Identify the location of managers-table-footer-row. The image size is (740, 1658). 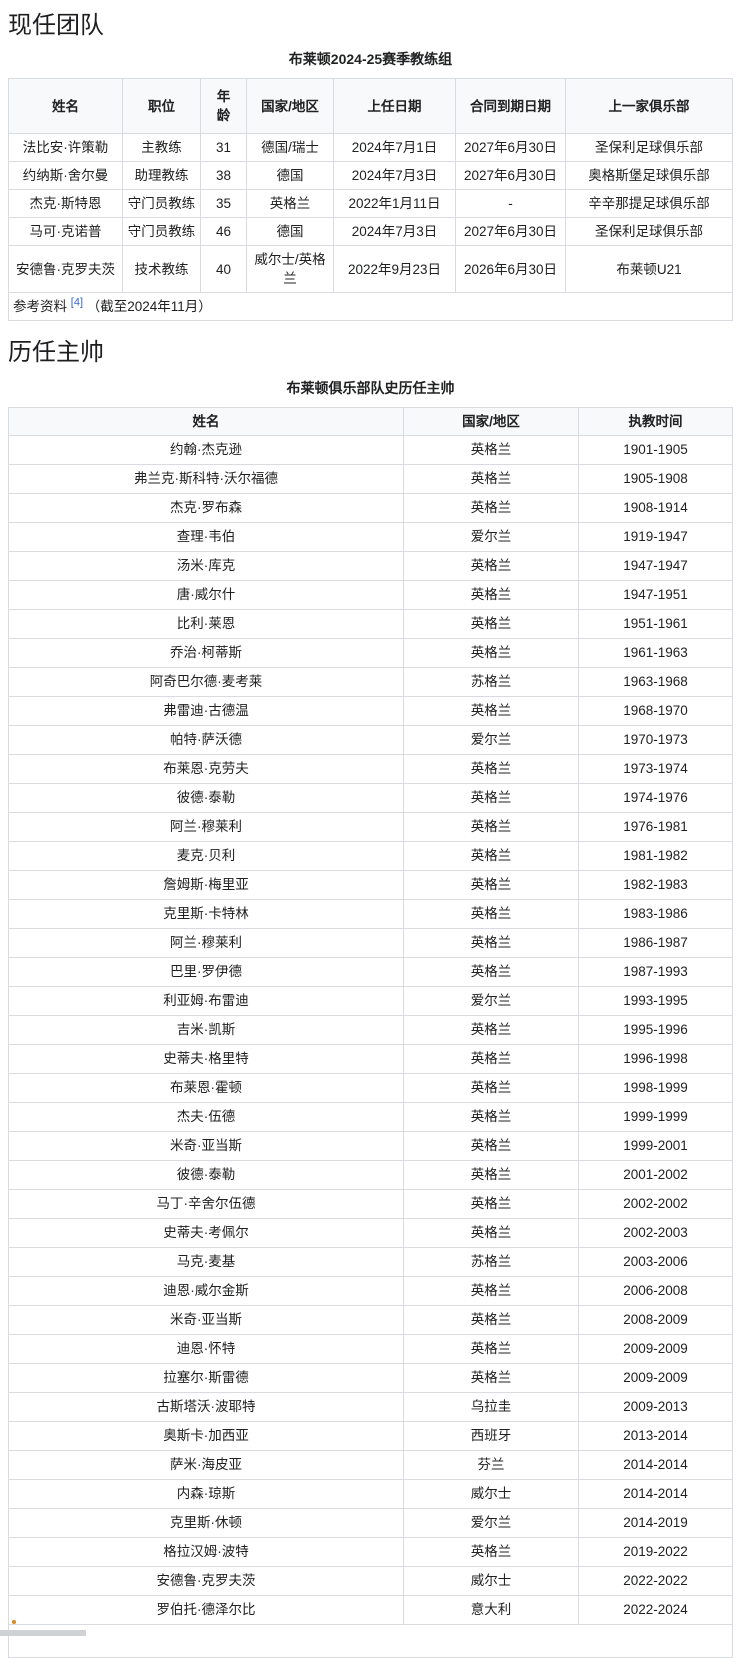
(370, 1641).